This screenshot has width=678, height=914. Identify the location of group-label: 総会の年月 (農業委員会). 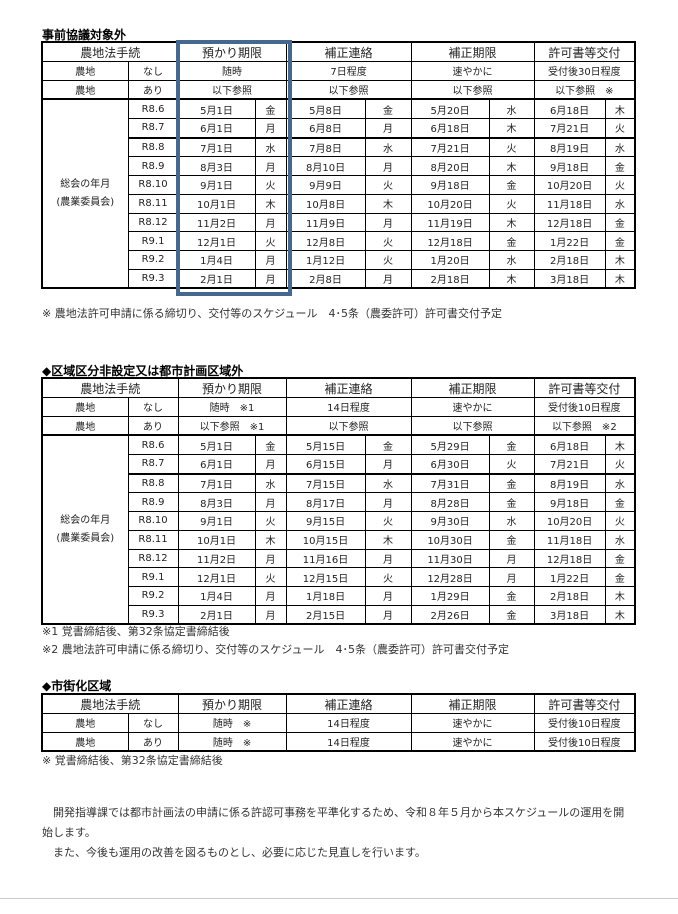
(85, 193).